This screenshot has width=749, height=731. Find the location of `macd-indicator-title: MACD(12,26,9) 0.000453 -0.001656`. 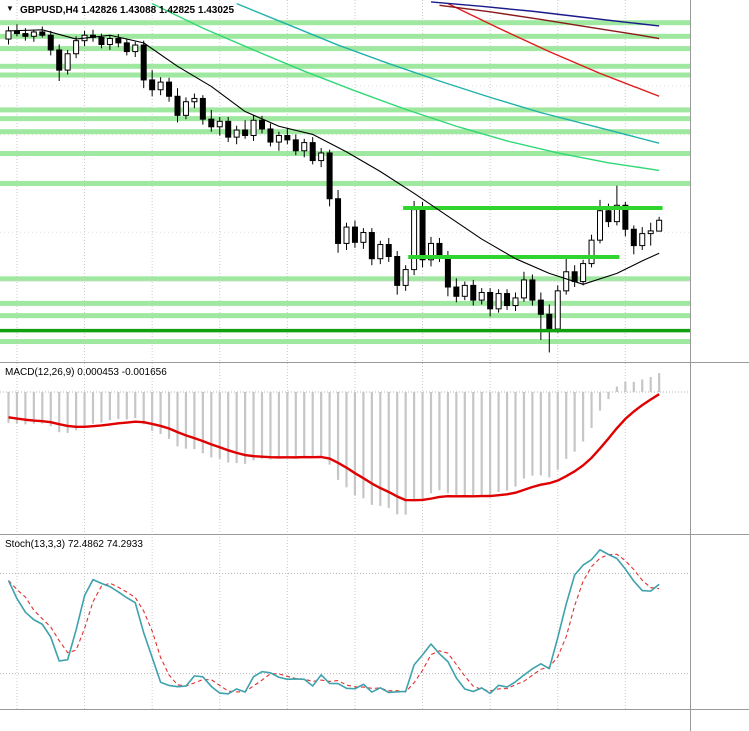

macd-indicator-title: MACD(12,26,9) 0.000453 -0.001656 is located at coordinates (86, 372).